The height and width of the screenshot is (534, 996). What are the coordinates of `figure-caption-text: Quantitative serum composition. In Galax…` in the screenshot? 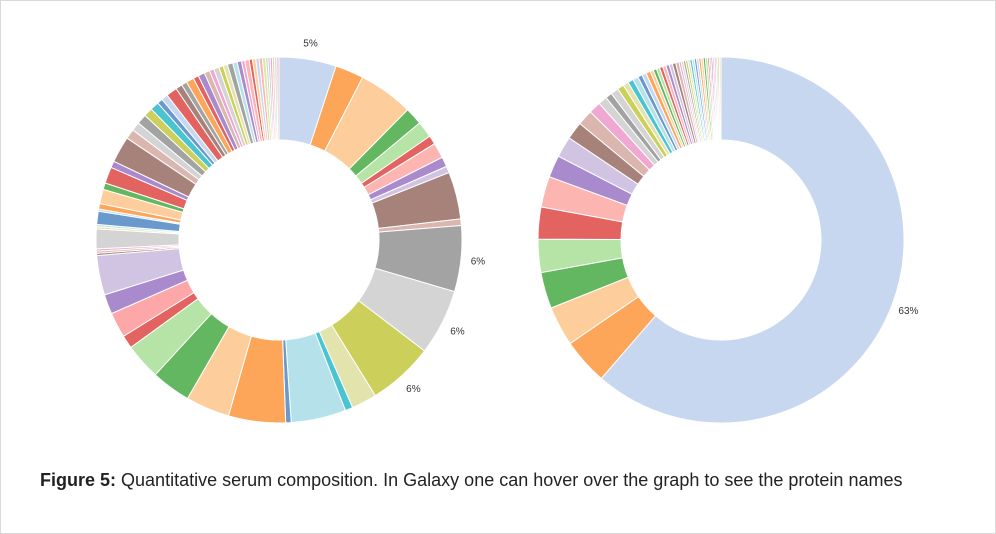 It's located at (512, 480).